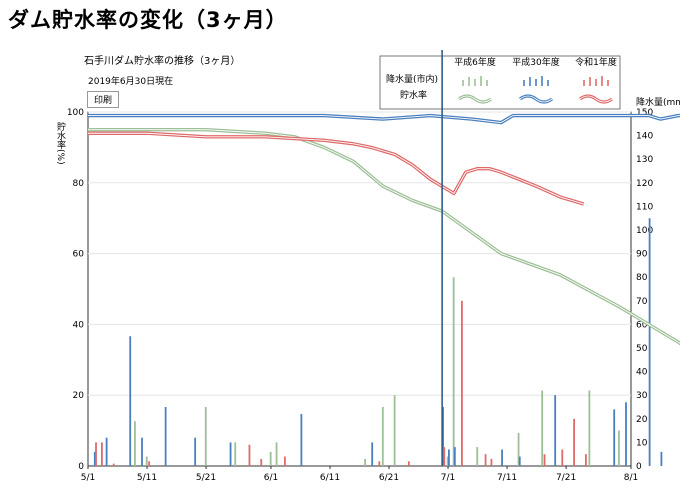  I want to click on right-tick-label: 70, so click(642, 302).